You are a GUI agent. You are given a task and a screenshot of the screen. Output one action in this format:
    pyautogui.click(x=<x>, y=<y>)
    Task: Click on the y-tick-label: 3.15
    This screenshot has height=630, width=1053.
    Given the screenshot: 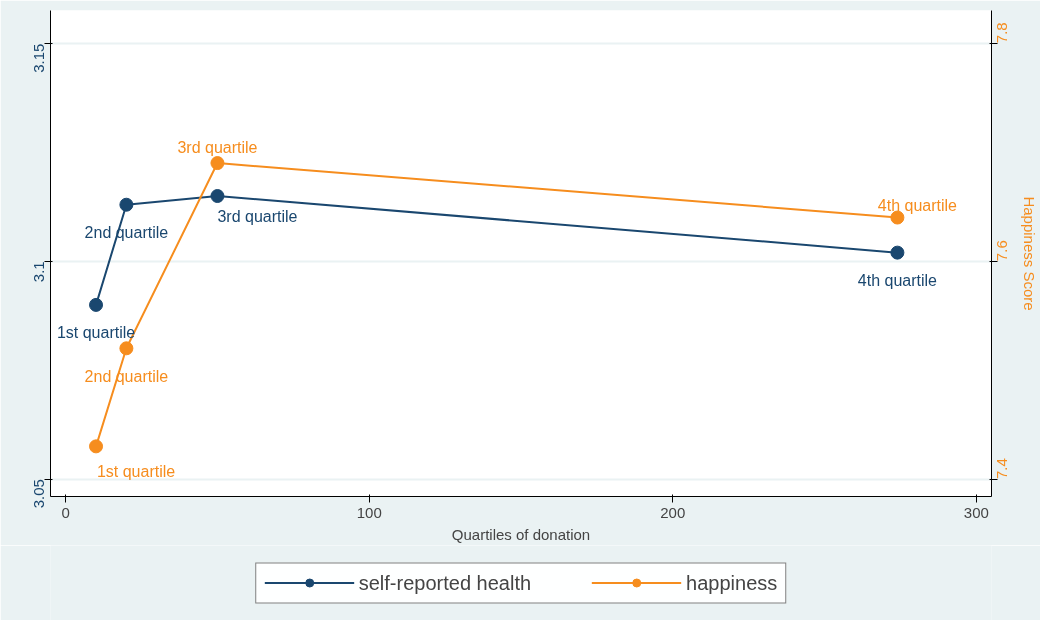 What is the action you would take?
    pyautogui.click(x=39, y=58)
    